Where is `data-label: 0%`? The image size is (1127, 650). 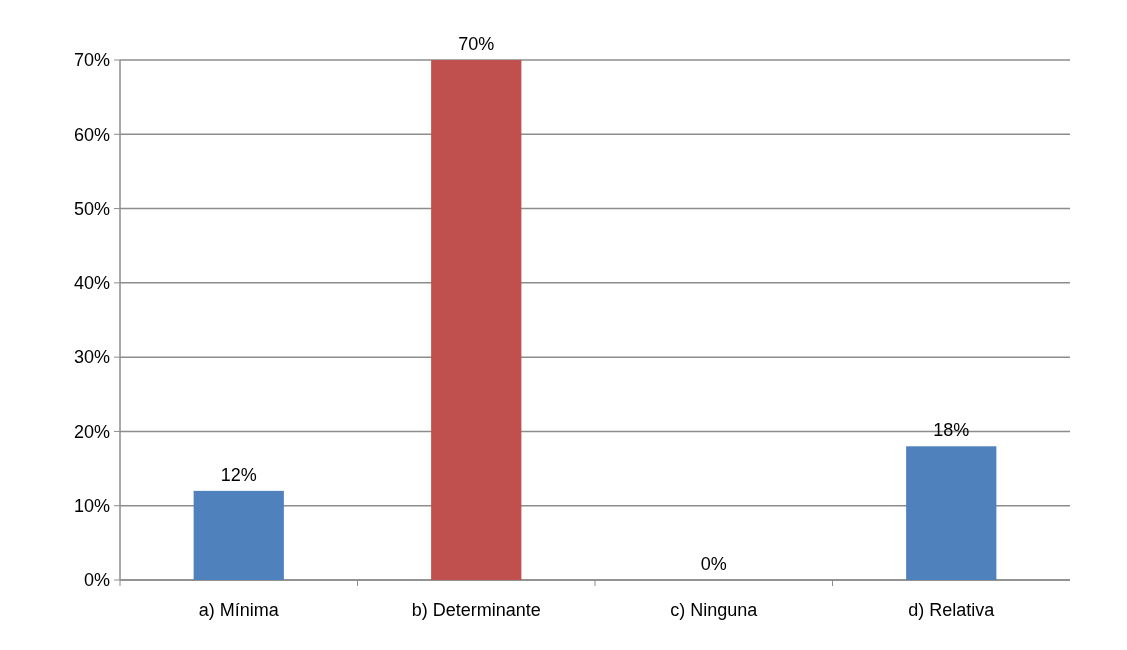 data-label: 0% is located at coordinates (713, 564).